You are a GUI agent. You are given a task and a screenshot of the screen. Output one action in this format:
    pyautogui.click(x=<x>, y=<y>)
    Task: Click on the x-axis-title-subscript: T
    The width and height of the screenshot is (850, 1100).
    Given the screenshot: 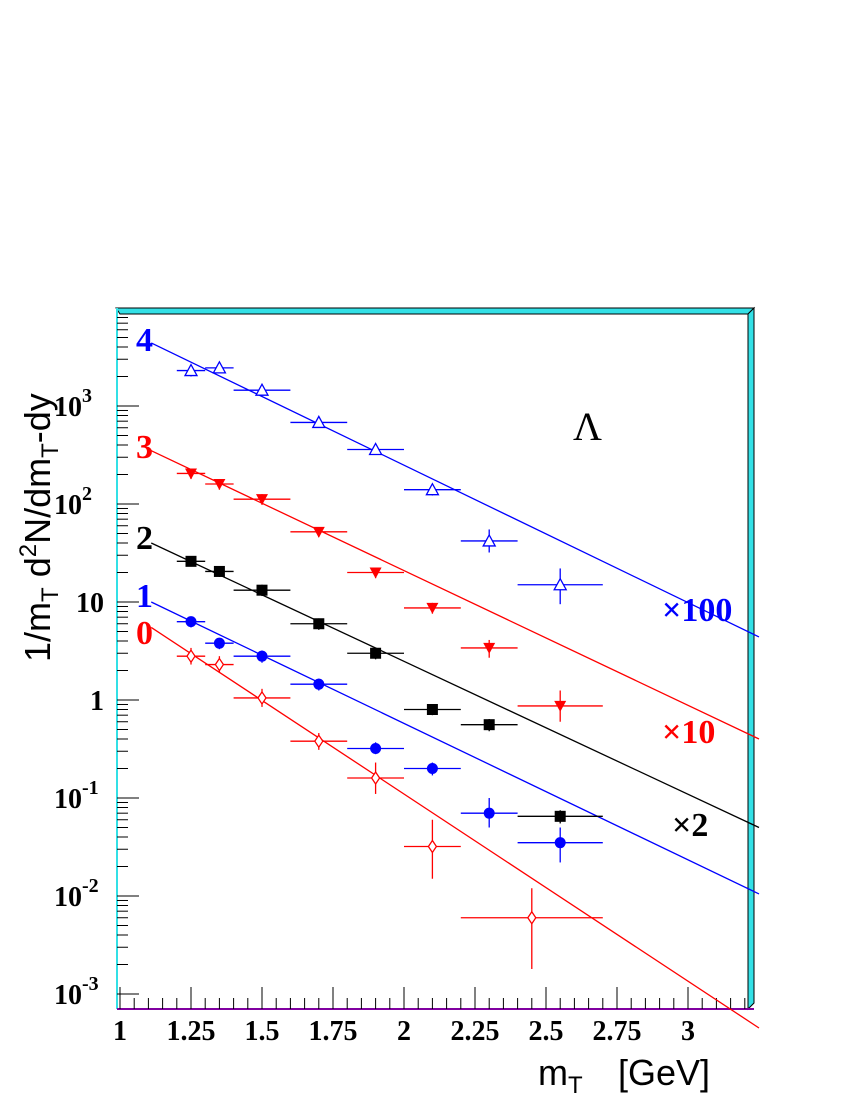 What is the action you would take?
    pyautogui.click(x=575, y=1085)
    